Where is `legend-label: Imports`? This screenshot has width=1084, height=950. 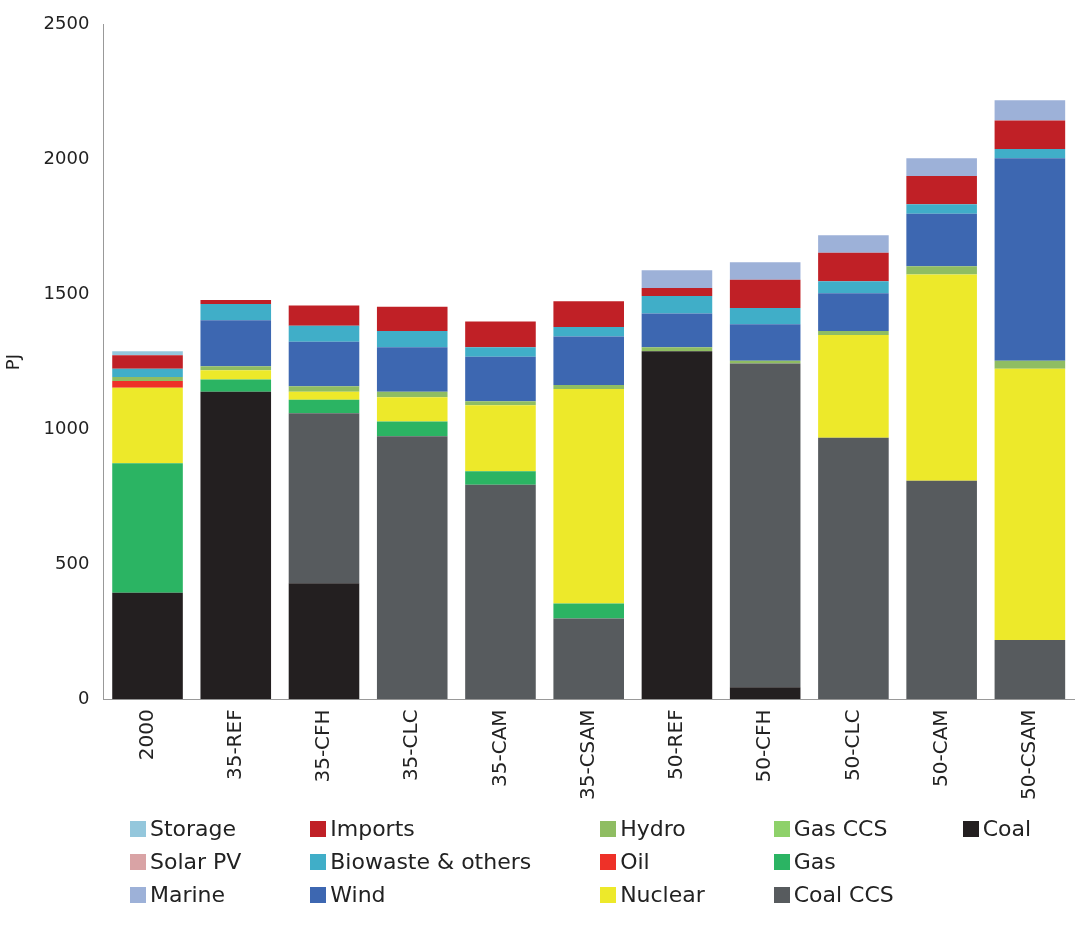
legend-label: Imports is located at coordinates (372, 828).